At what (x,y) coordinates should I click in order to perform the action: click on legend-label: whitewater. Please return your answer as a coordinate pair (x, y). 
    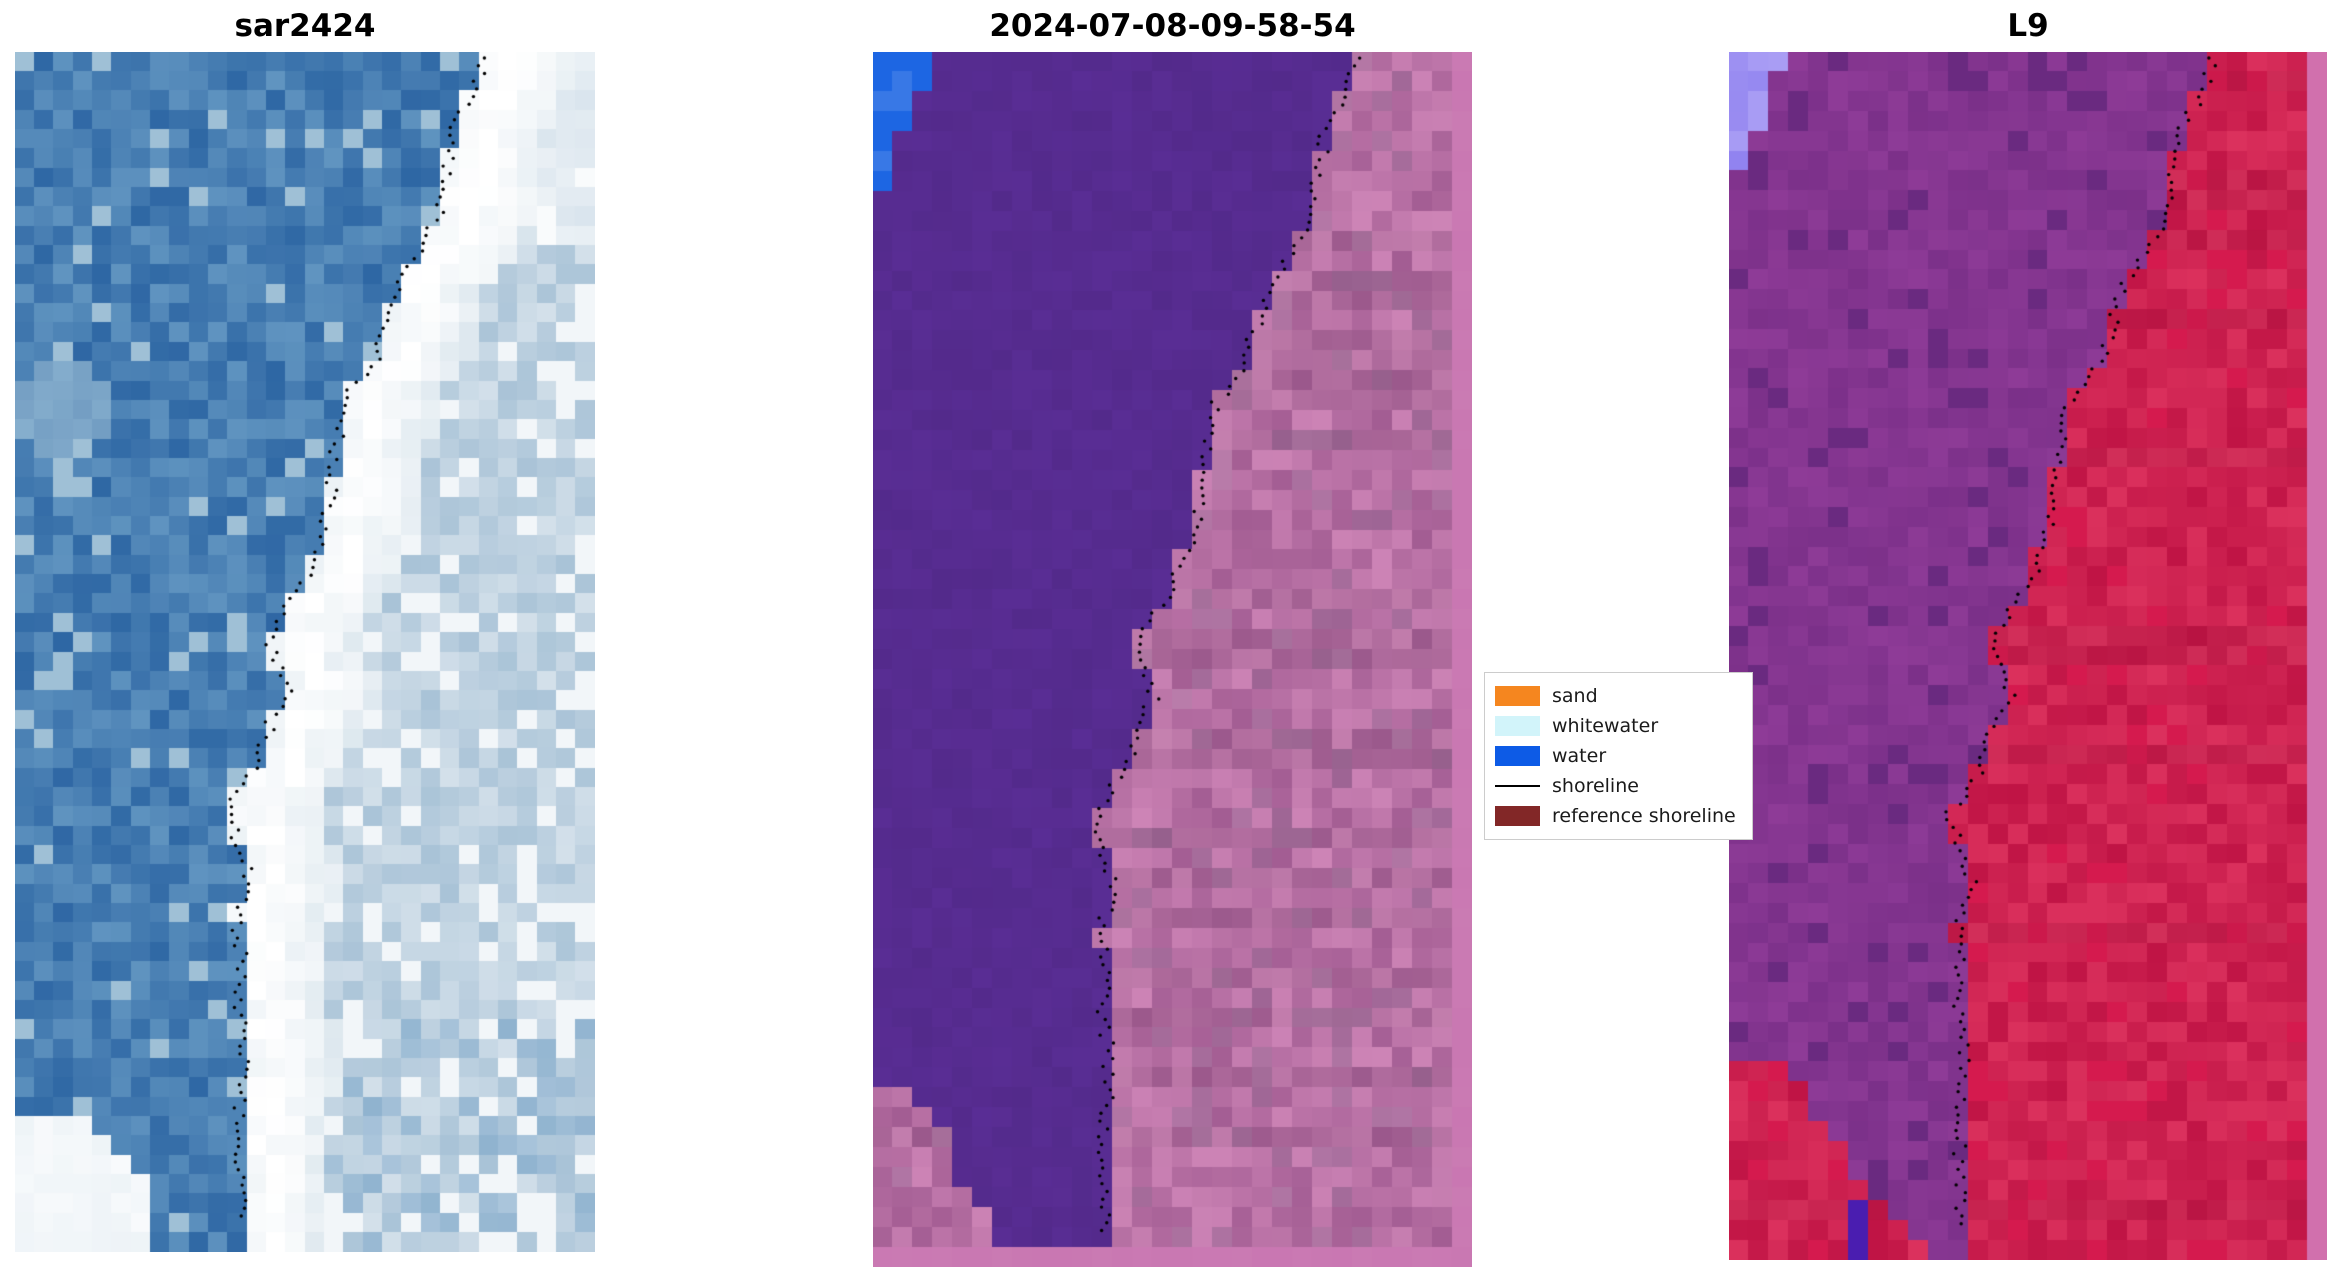
    Looking at the image, I should click on (1605, 726).